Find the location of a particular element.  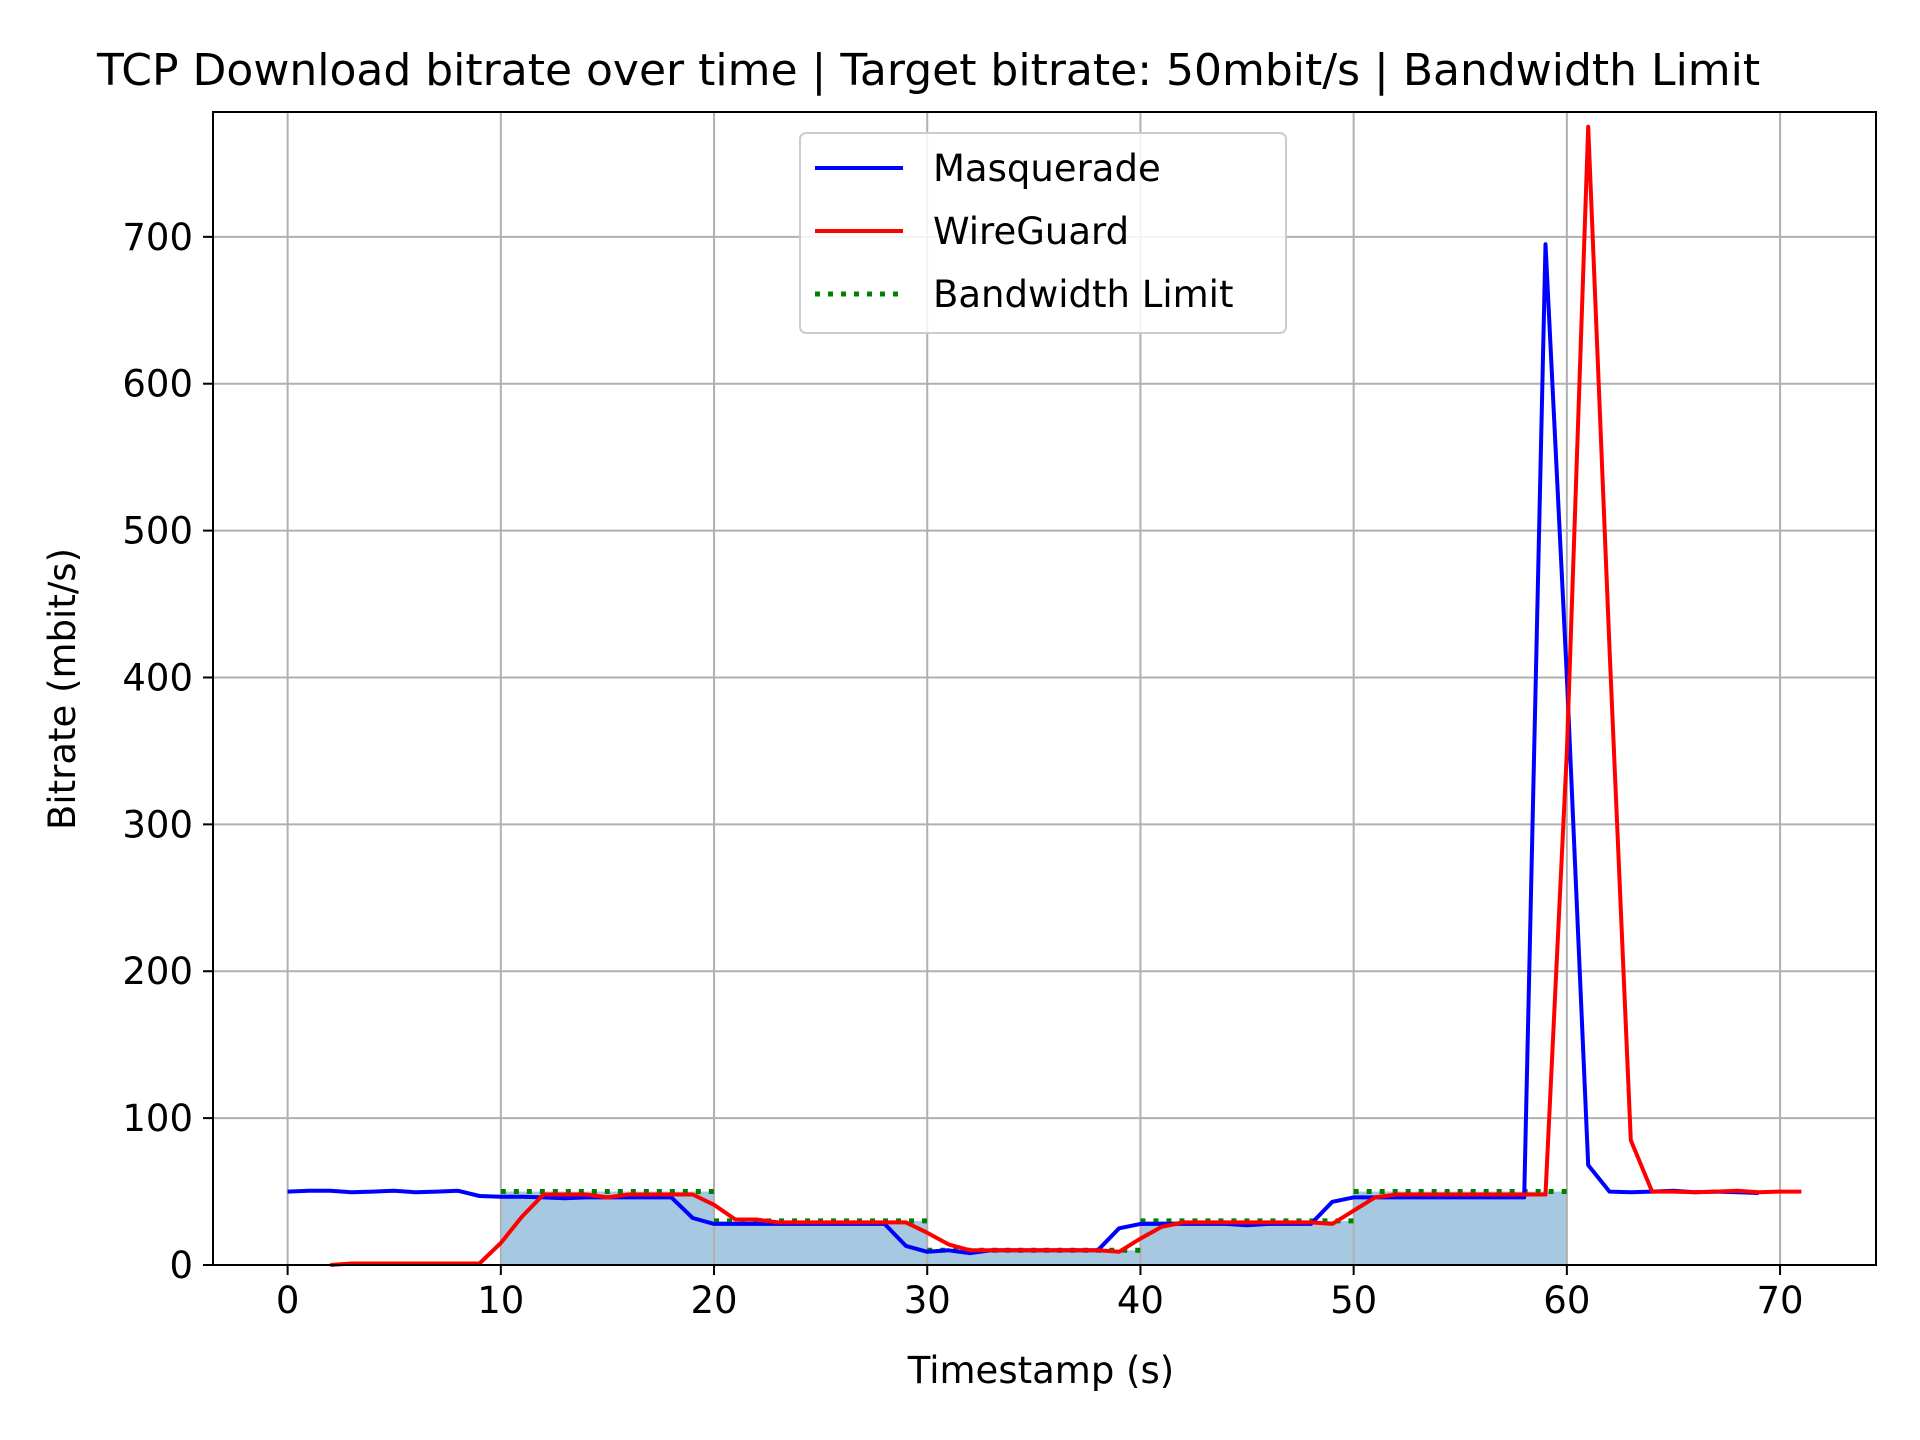

x-tick-label-2: 20 is located at coordinates (713, 1300).